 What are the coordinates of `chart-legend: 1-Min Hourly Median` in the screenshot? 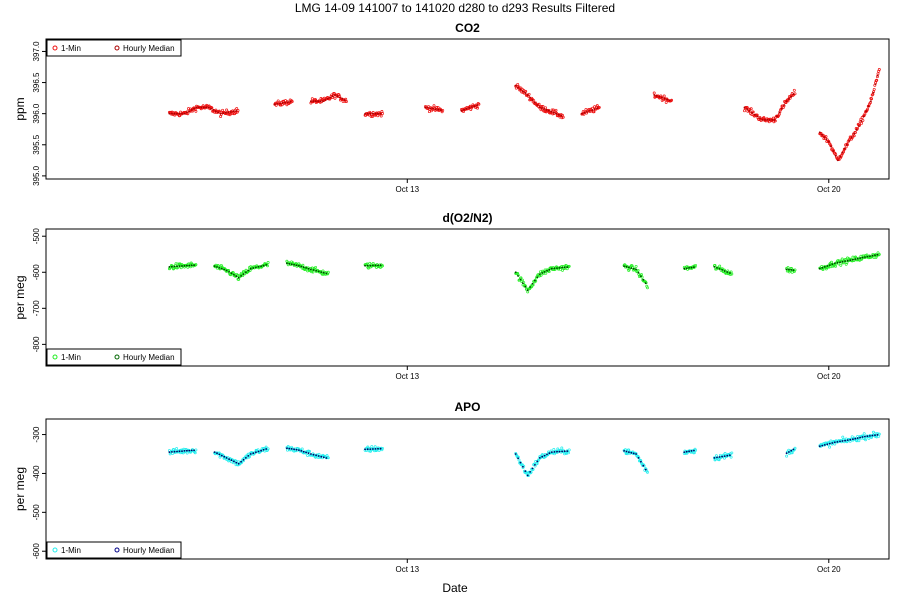 It's located at (114, 550).